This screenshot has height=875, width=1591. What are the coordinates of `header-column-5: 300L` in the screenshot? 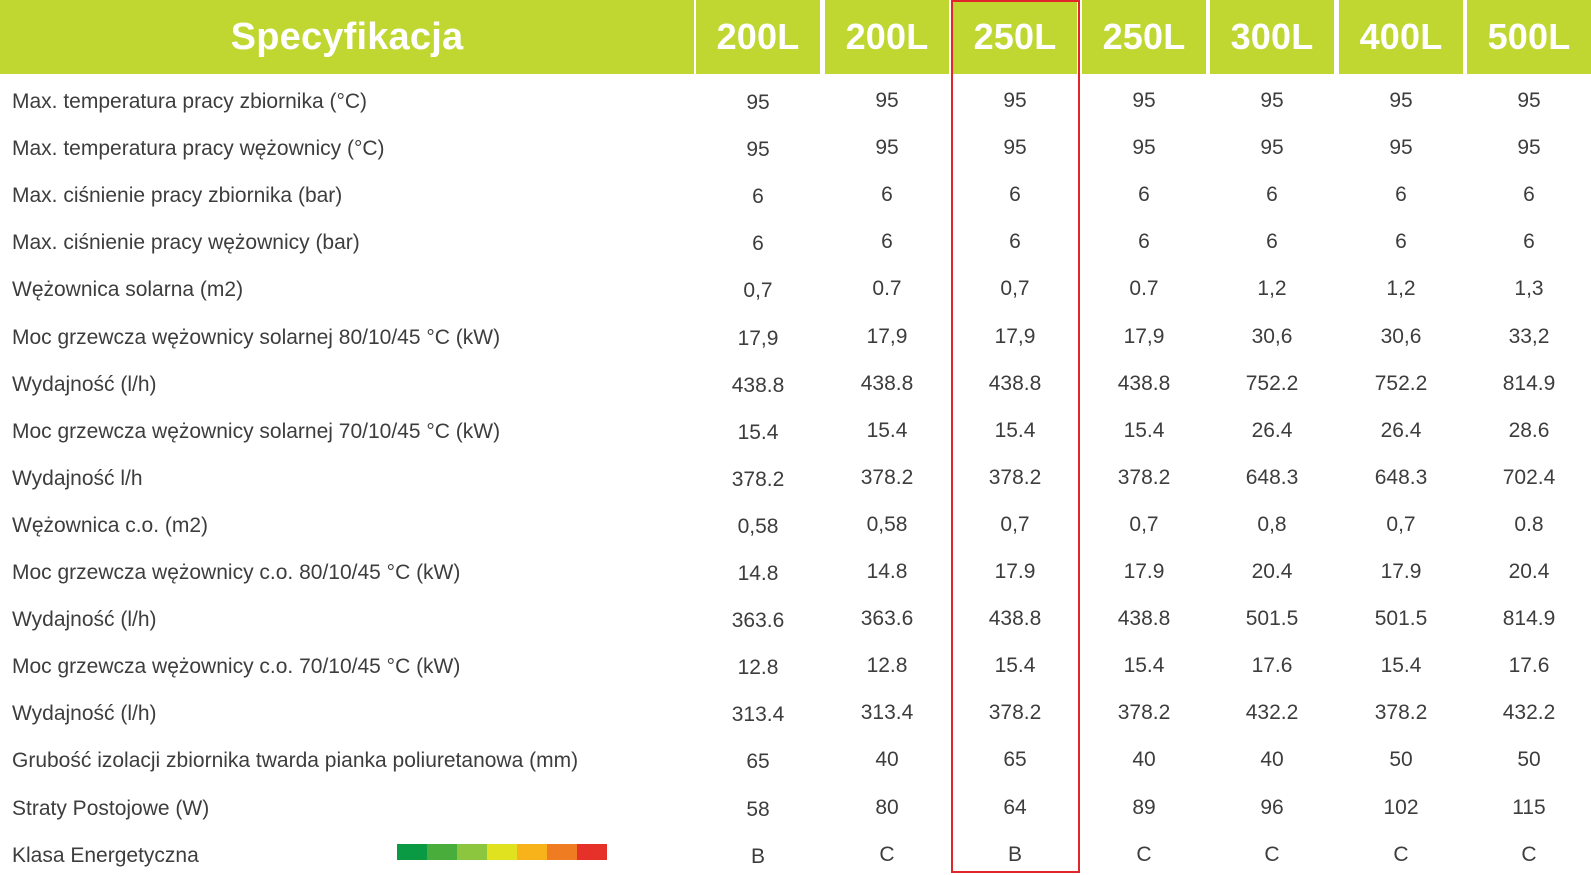 It's located at (1272, 37).